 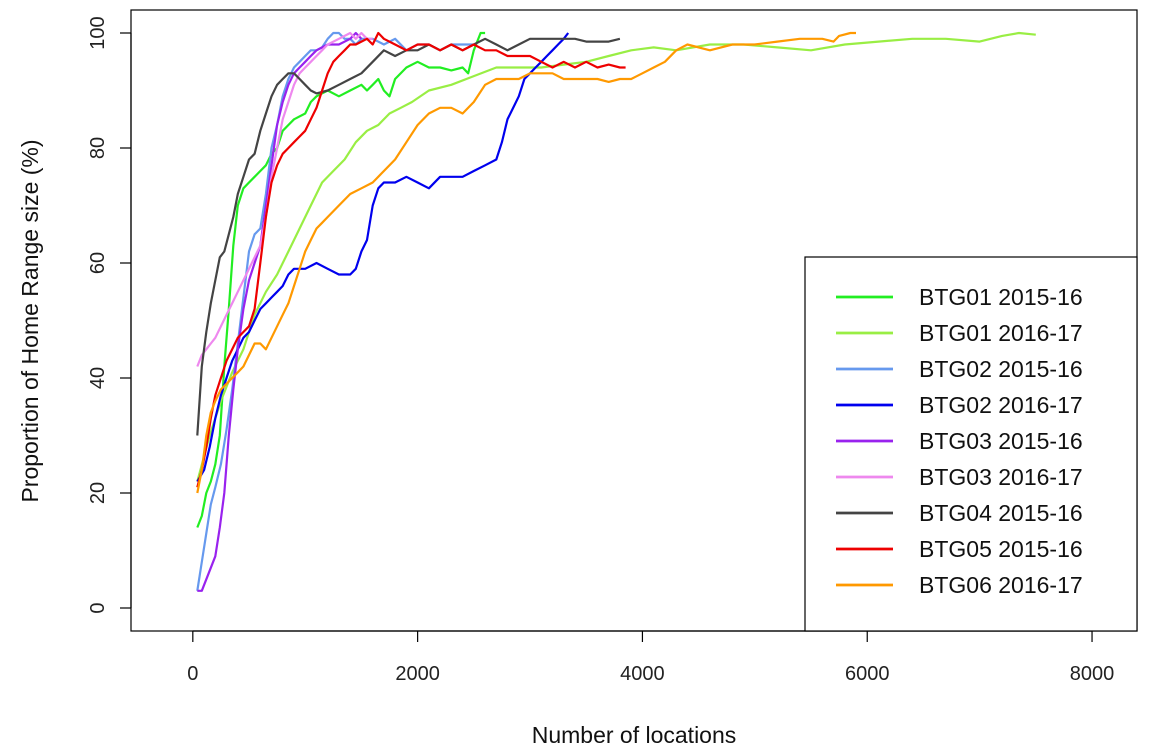 I want to click on x-axis-title: Number of locations, so click(x=634, y=735).